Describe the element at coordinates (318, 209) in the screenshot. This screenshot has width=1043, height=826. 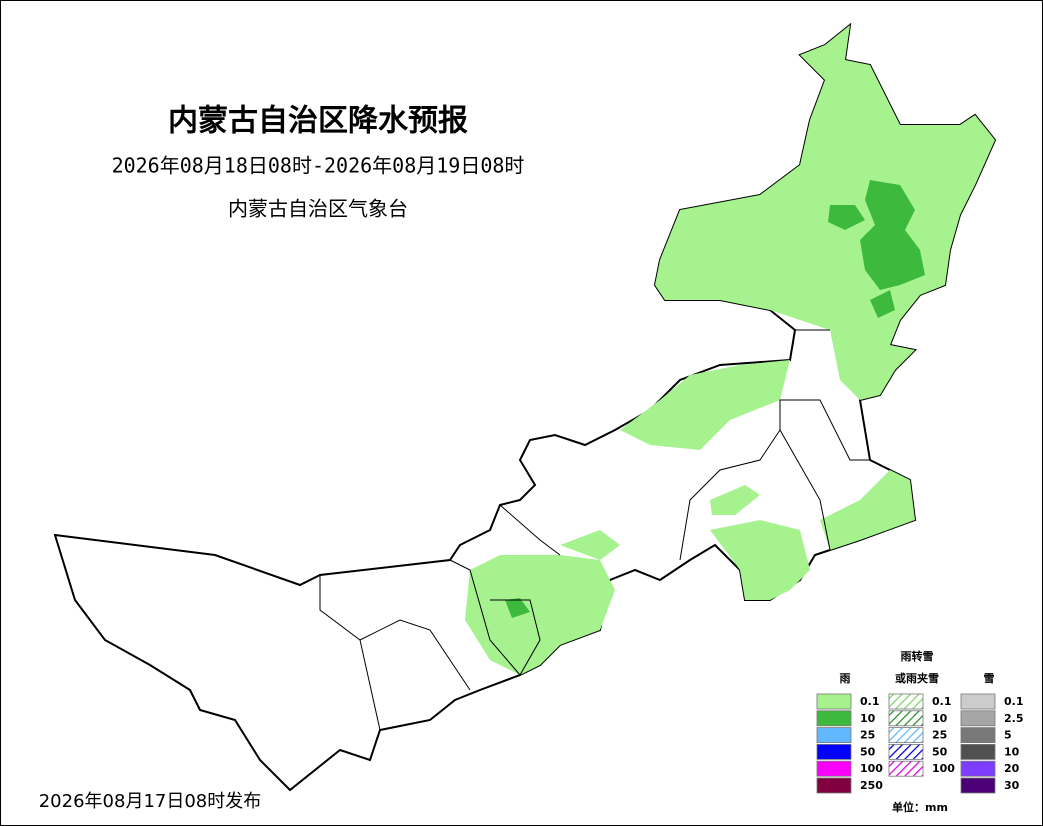
I see `issuer: 内蒙古自治区气象台` at that location.